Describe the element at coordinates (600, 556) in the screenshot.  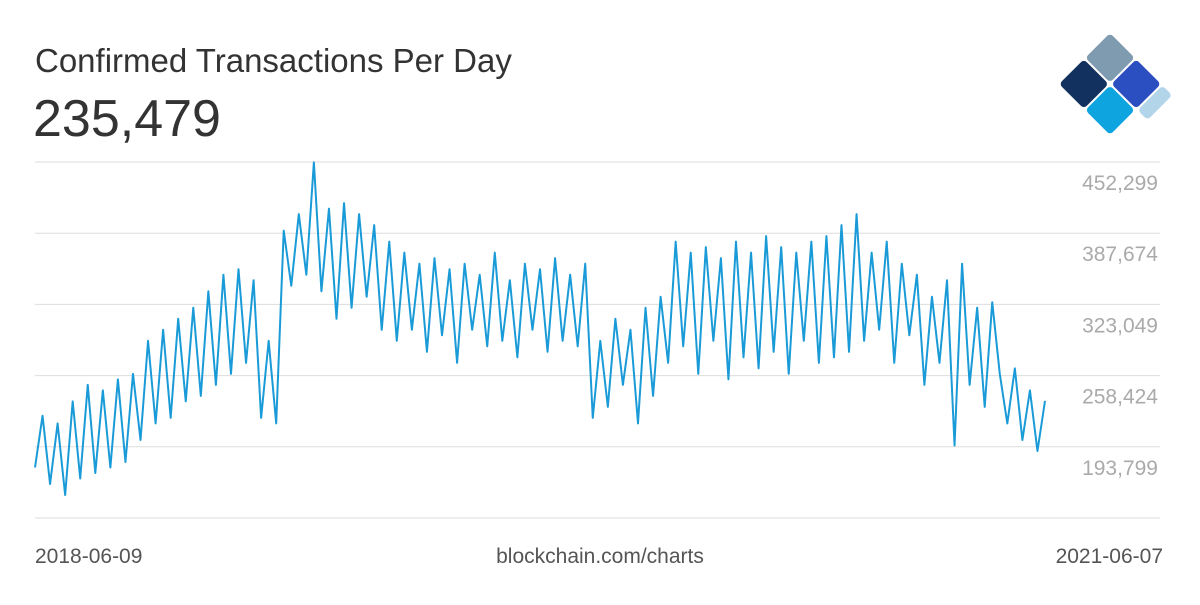
I see `source: blockchain.com/charts` at that location.